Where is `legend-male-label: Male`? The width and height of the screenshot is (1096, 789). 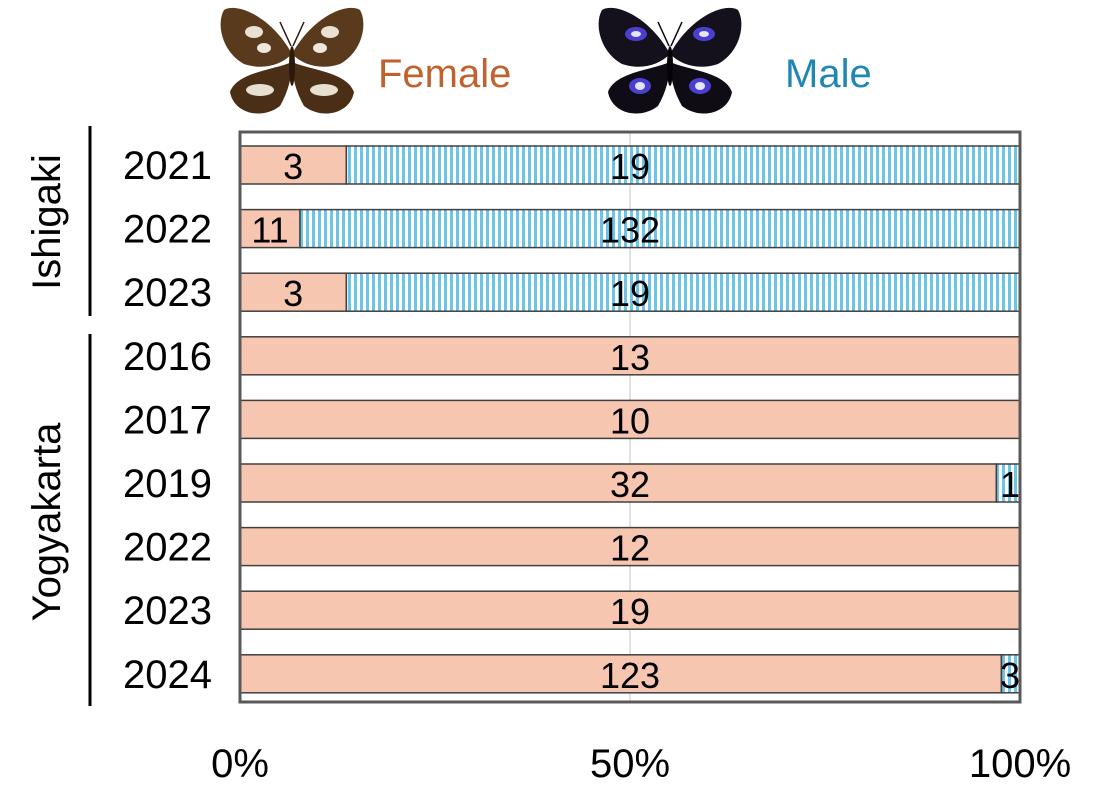 legend-male-label: Male is located at coordinates (828, 74).